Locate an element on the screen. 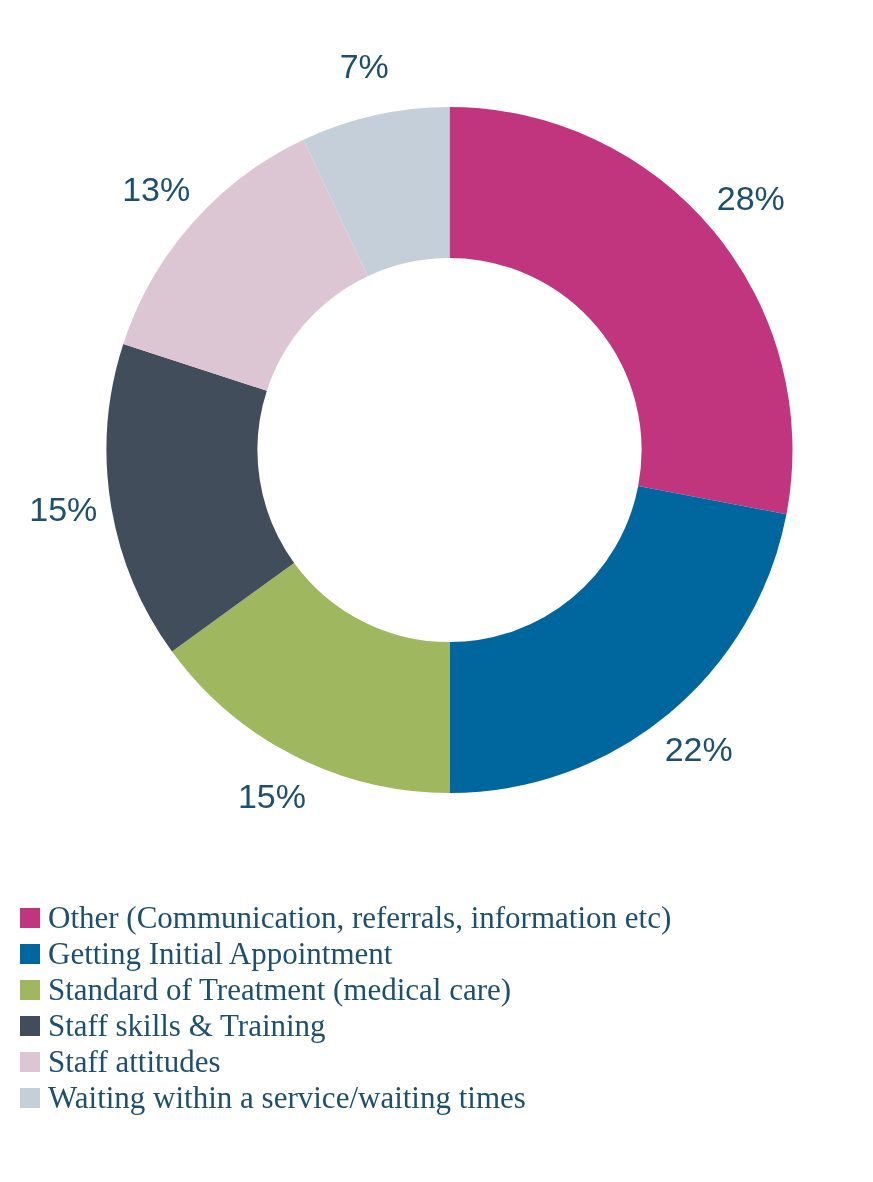  legend-label: Other (Communication, referrals, information etc) is located at coordinates (360, 918).